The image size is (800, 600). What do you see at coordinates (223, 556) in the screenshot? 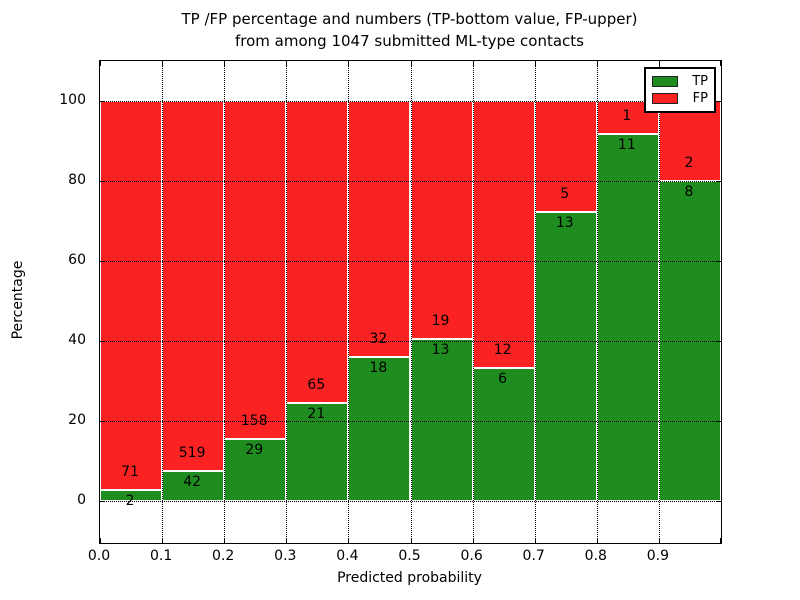
I see `x-tick-label: 0.2` at bounding box center [223, 556].